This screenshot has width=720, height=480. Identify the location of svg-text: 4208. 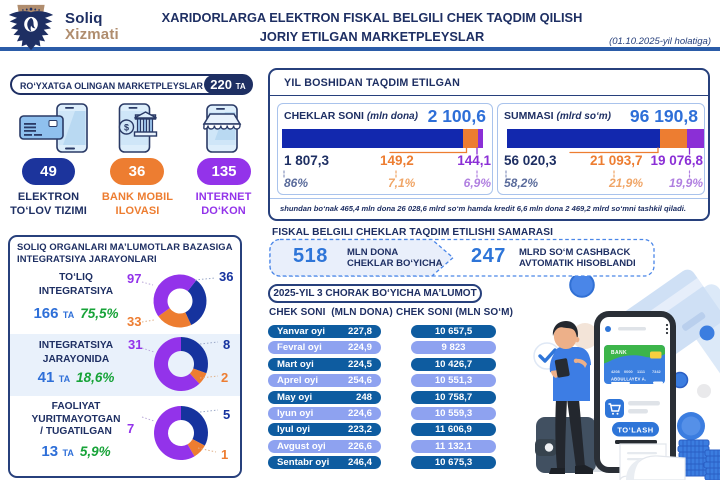
(615, 371).